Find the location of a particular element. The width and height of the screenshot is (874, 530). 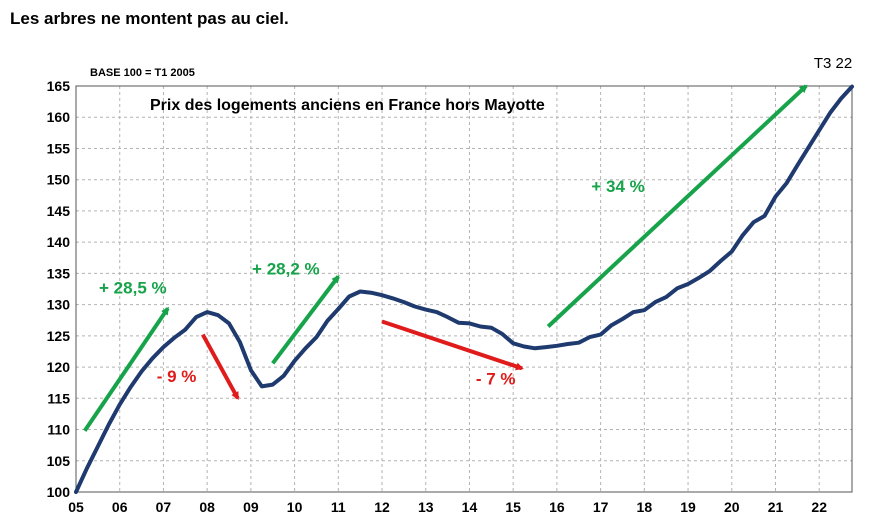

x-tick-label: 22 is located at coordinates (819, 507).